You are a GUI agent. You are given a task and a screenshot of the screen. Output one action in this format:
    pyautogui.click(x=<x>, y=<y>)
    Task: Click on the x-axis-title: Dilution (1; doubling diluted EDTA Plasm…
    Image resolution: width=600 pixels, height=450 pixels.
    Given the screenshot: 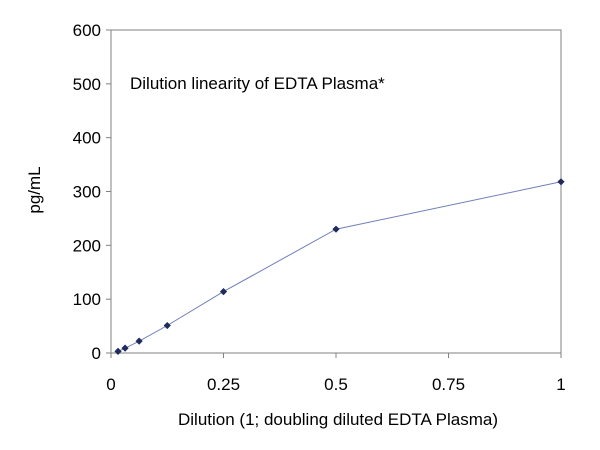 What is the action you would take?
    pyautogui.click(x=338, y=419)
    